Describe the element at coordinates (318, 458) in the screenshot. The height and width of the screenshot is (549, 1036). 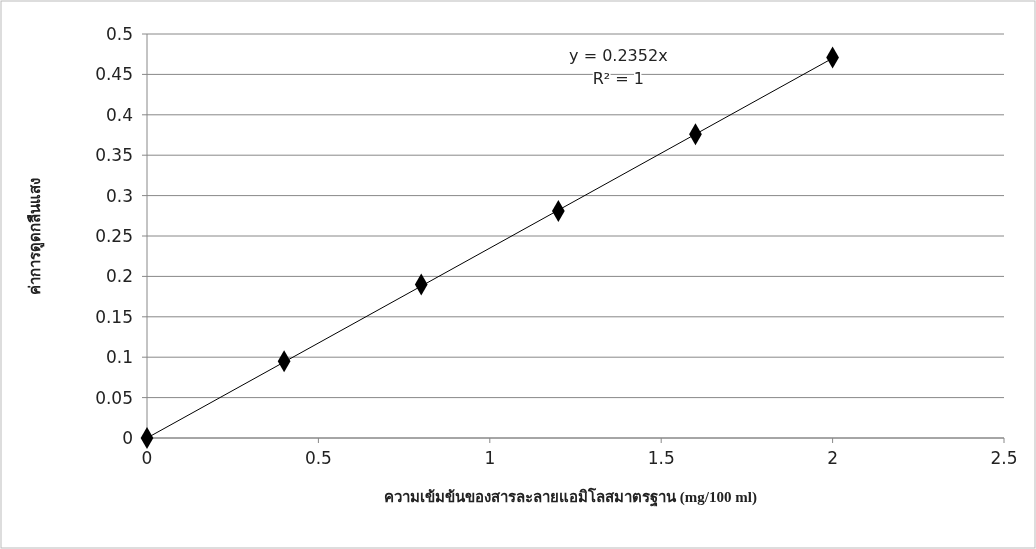
I see `x-tick-label: 0.5` at that location.